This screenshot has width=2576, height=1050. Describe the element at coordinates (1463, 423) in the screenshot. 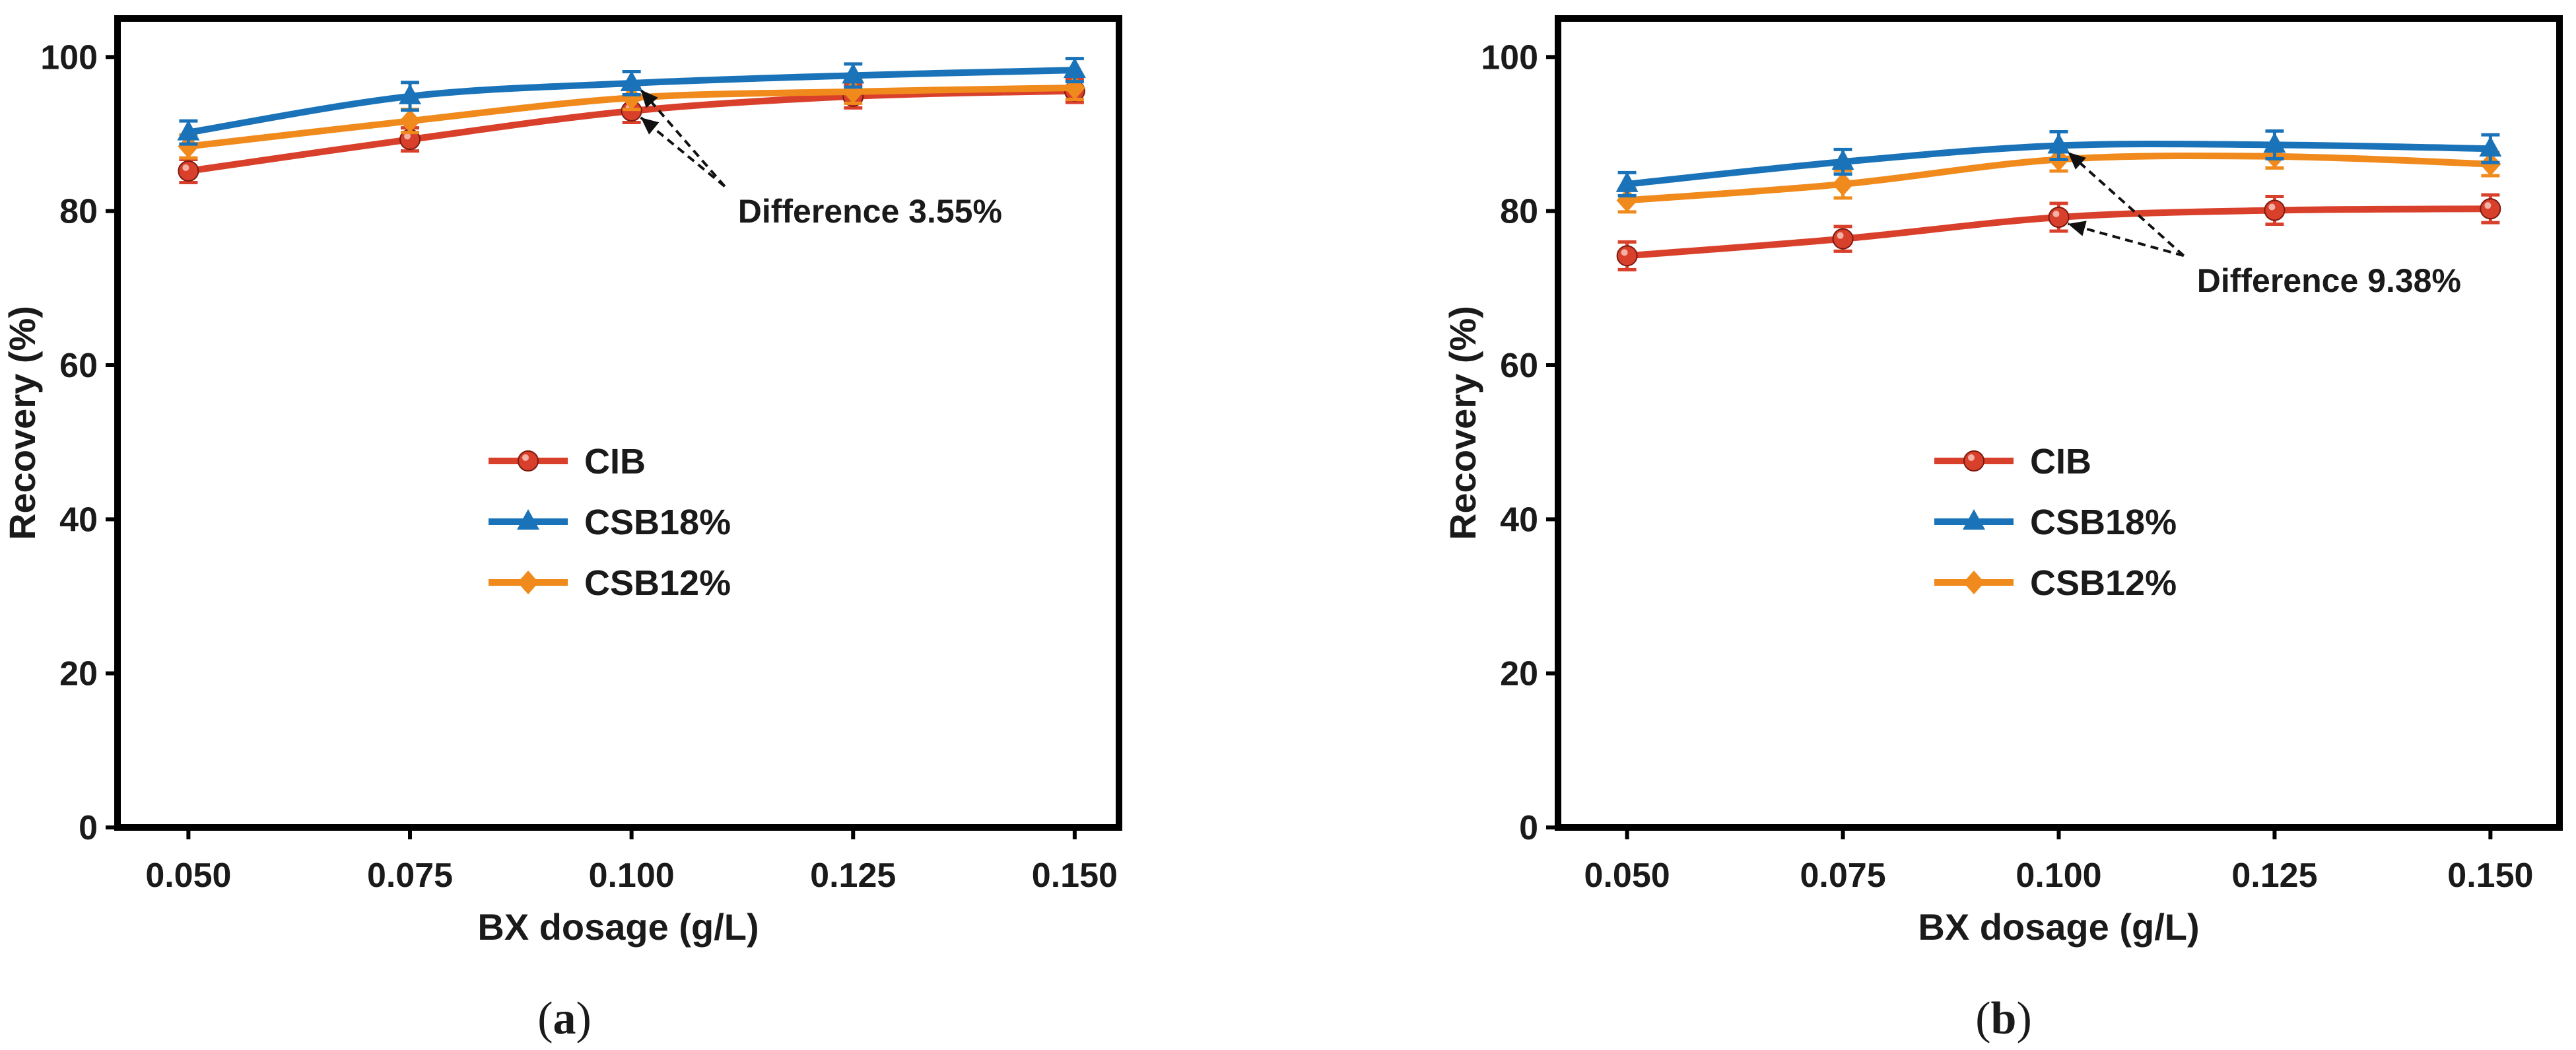

I see `panel-b-y-axis-label: Recovery (%)` at that location.